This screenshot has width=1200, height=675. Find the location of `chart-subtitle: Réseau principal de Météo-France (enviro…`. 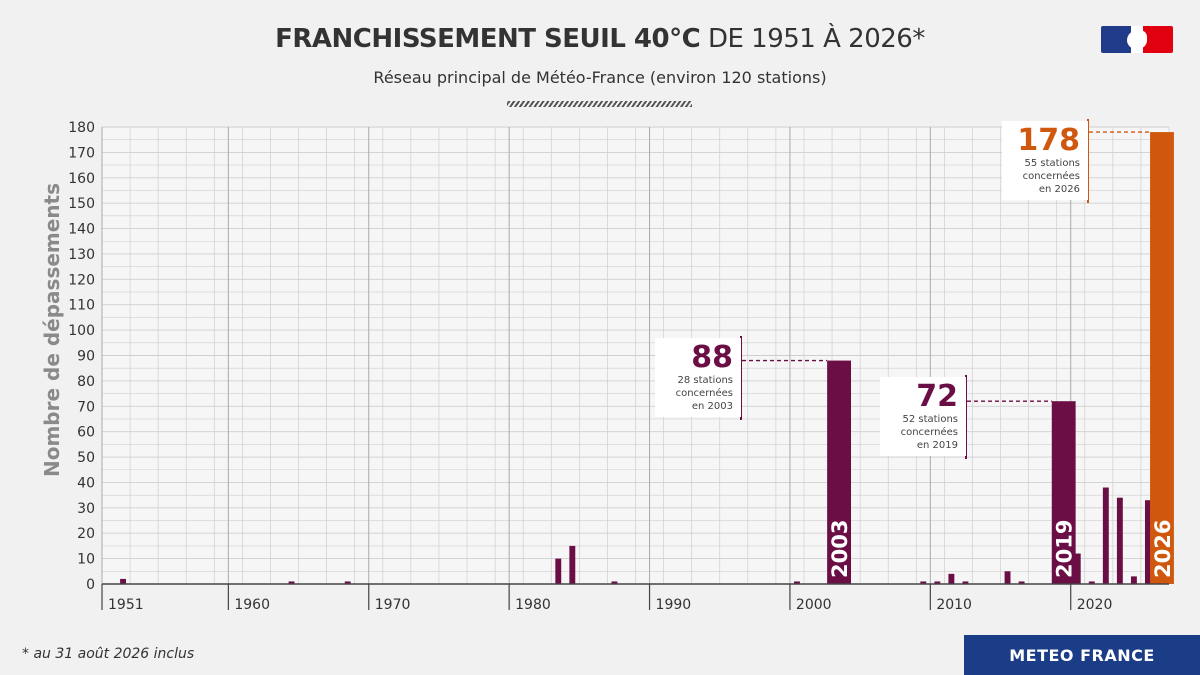

chart-subtitle: Réseau principal de Météo-France (enviro… is located at coordinates (600, 77).